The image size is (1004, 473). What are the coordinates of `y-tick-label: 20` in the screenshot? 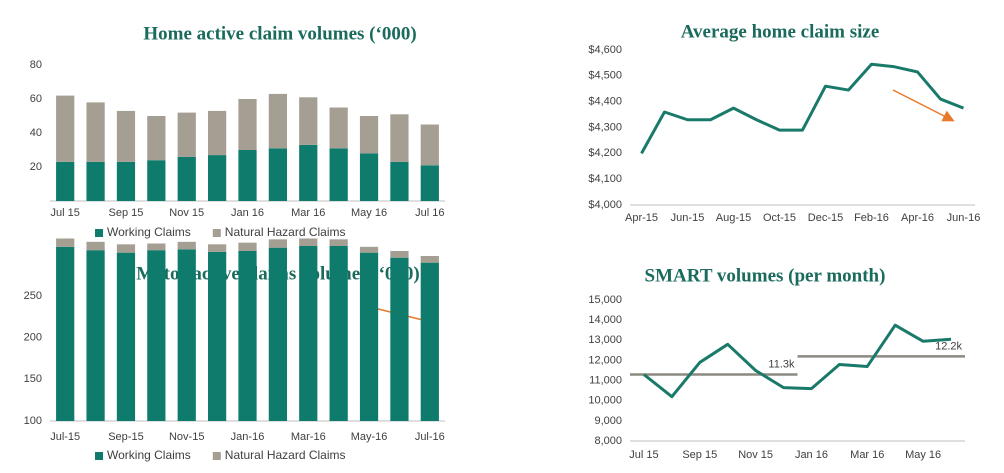 It's located at (36, 167).